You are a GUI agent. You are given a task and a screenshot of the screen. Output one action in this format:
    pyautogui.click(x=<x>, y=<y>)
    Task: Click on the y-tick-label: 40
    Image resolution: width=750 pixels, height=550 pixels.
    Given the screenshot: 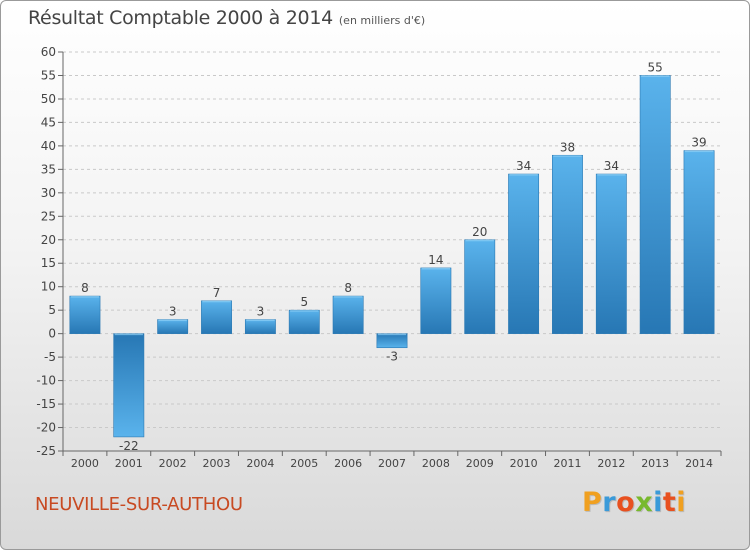 What is the action you would take?
    pyautogui.click(x=48, y=146)
    